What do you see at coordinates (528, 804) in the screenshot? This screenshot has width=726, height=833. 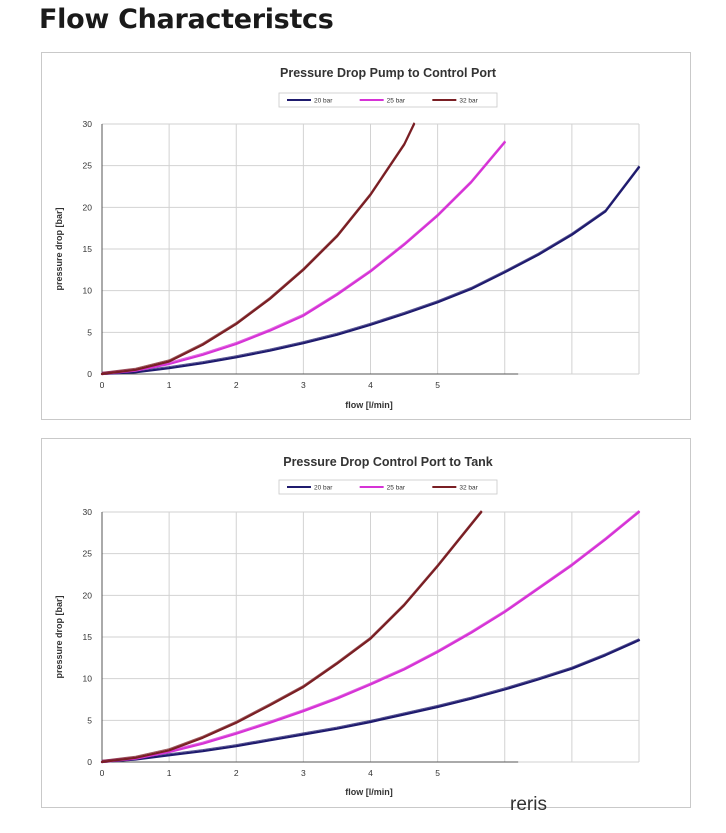 I see `footer-text: reris` at bounding box center [528, 804].